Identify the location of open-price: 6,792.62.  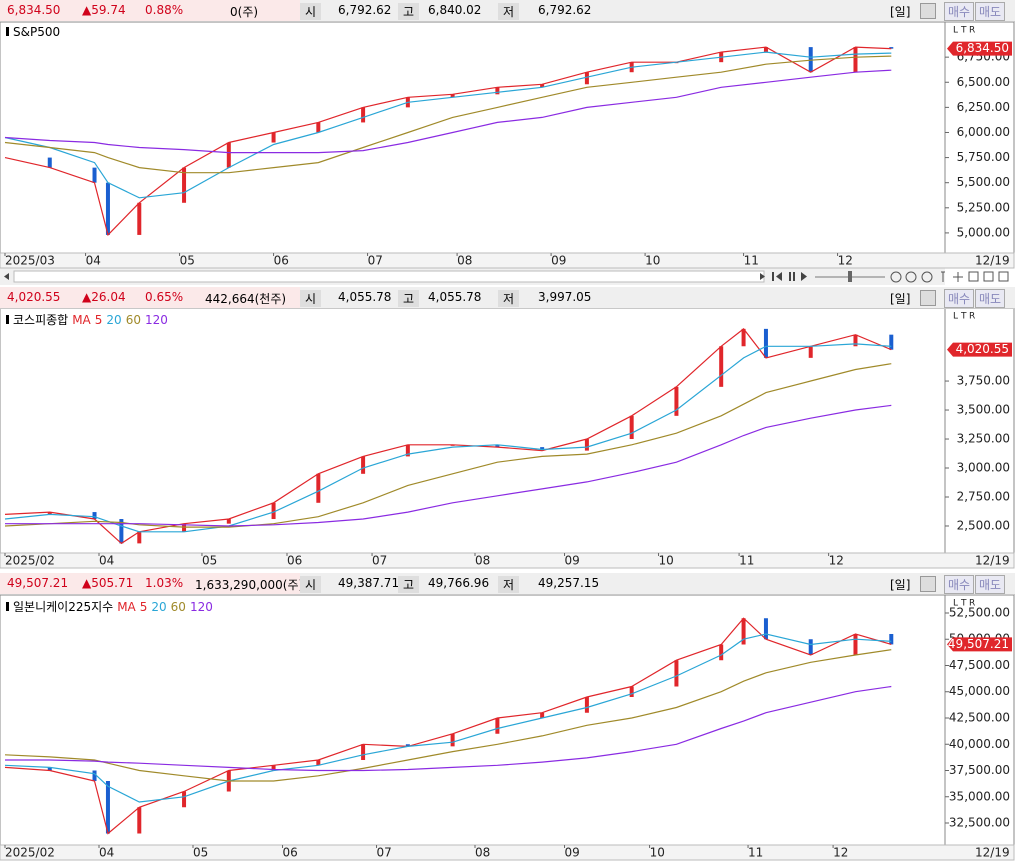
(365, 10).